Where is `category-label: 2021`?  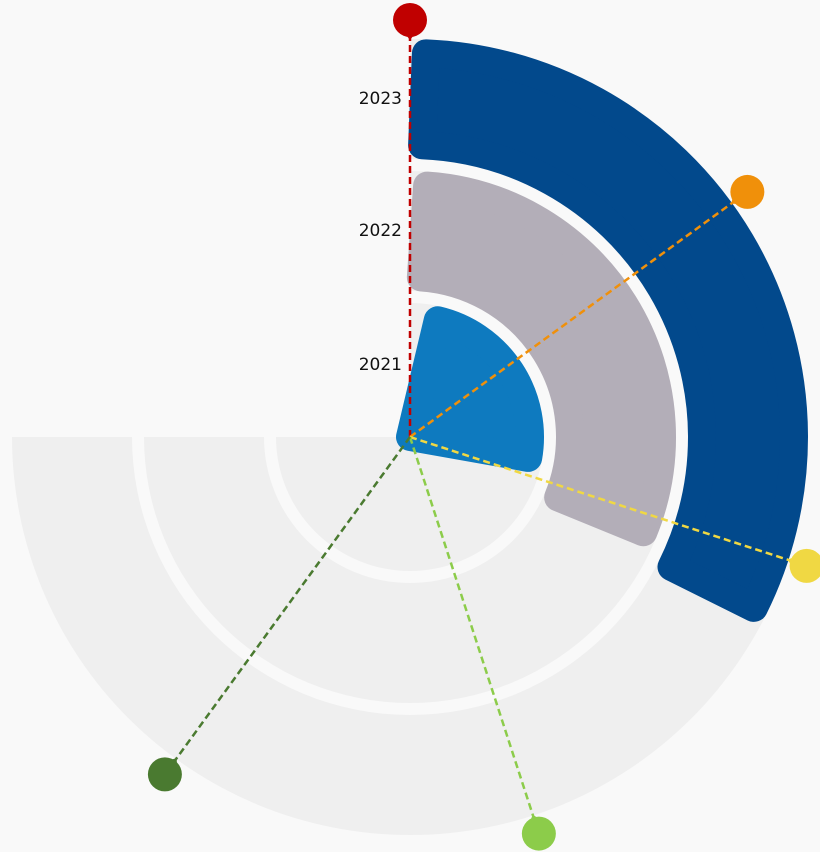
category-label: 2021 is located at coordinates (380, 365).